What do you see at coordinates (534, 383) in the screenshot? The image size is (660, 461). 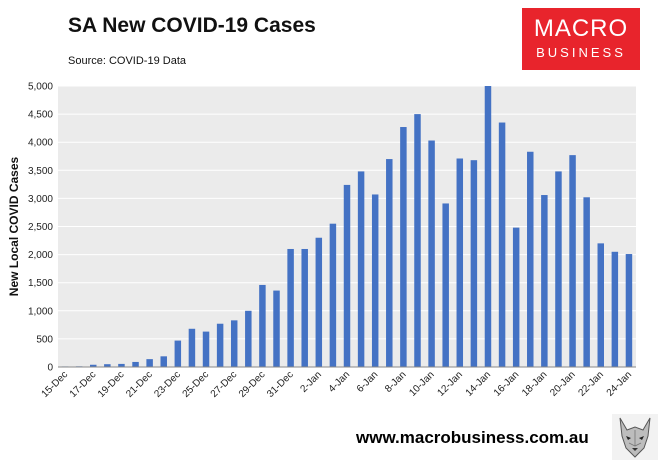 I see `x-tick-label: 18-Jan` at bounding box center [534, 383].